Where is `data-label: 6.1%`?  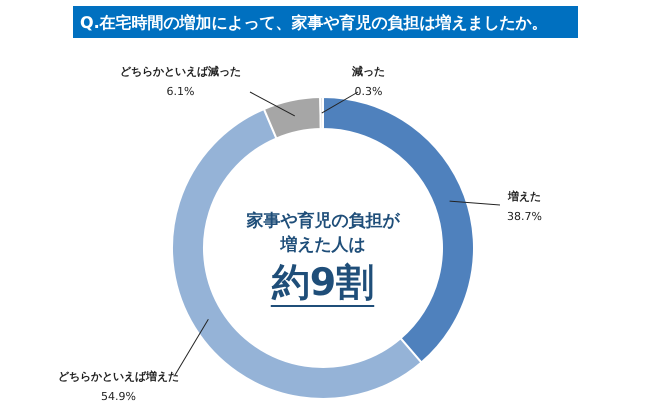 data-label: 6.1% is located at coordinates (180, 91).